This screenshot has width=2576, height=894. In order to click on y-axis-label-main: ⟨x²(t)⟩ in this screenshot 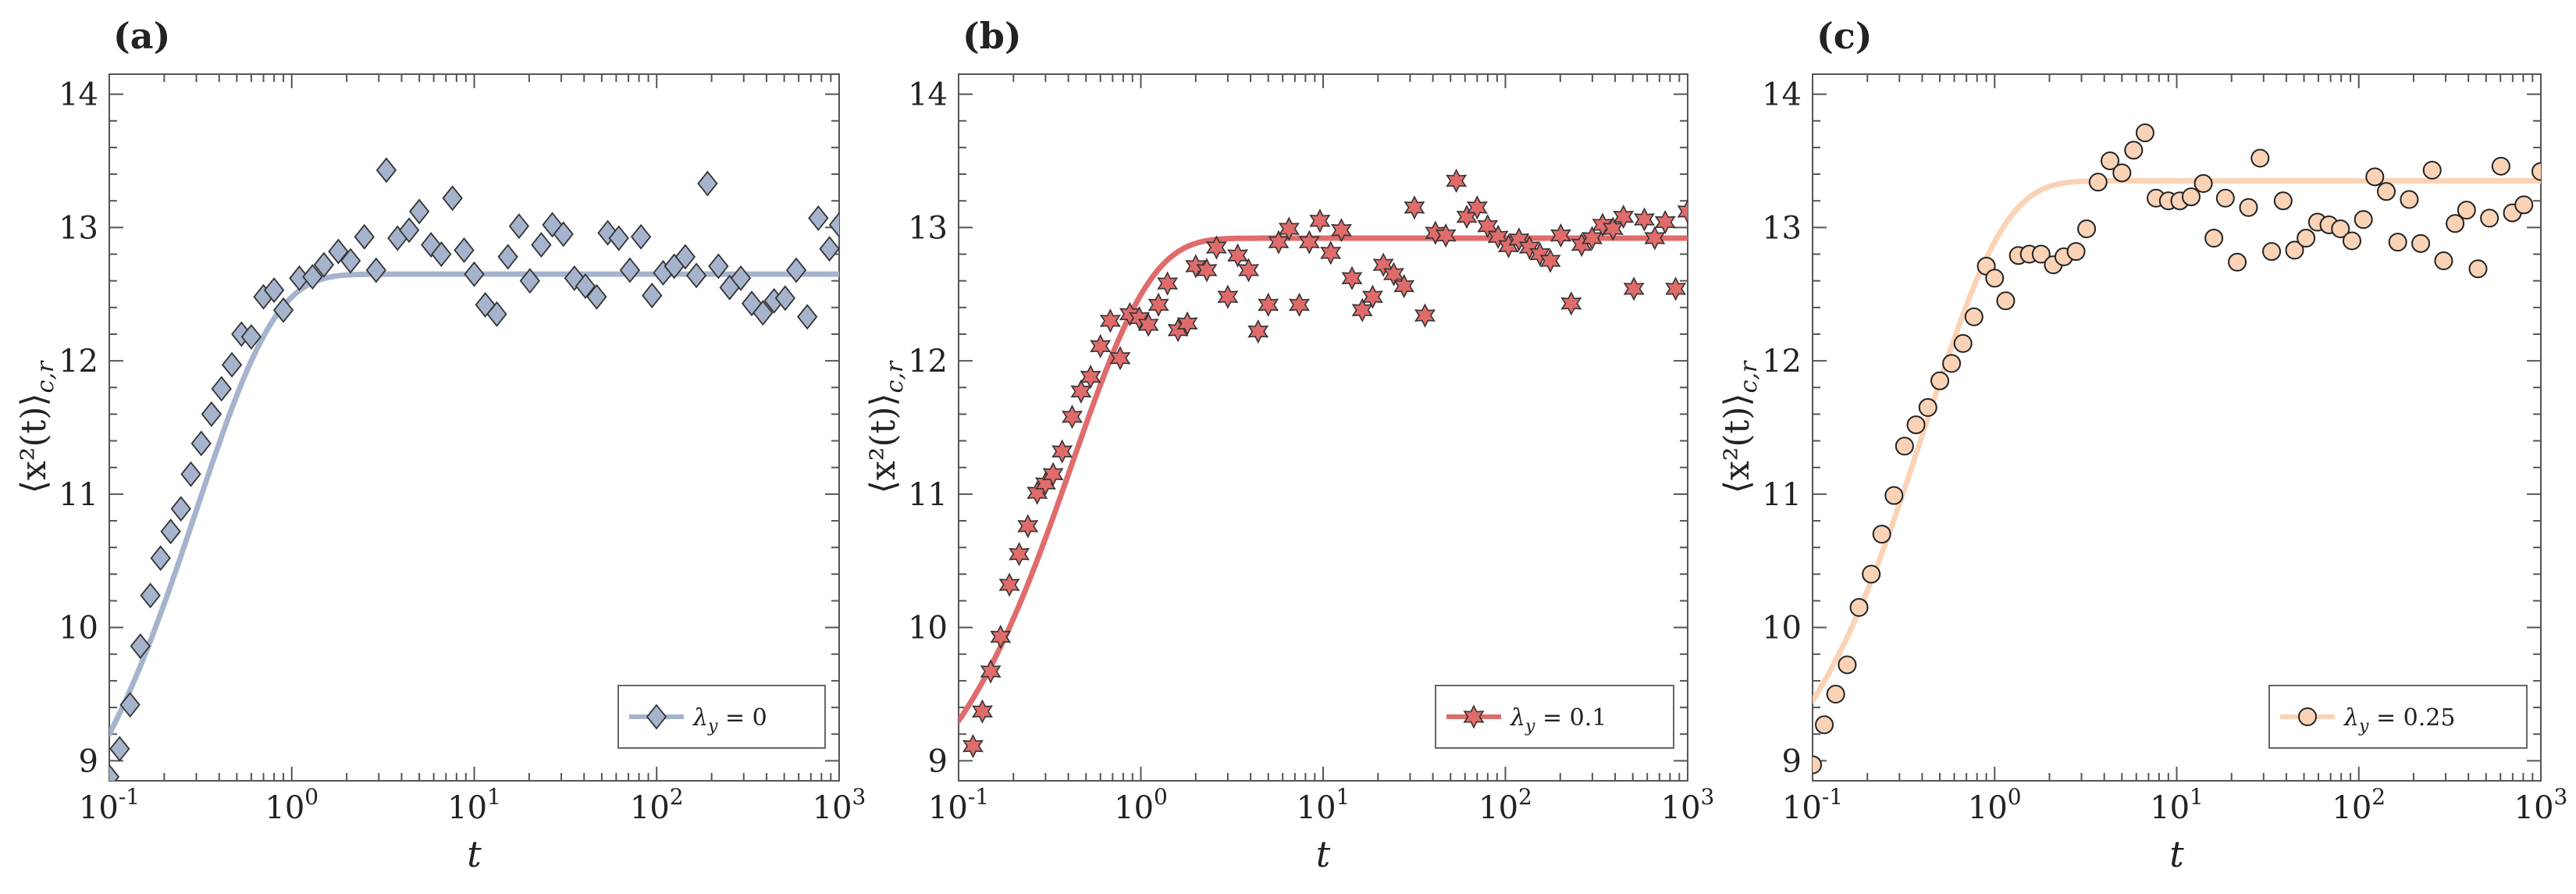, I will do `click(34, 443)`.